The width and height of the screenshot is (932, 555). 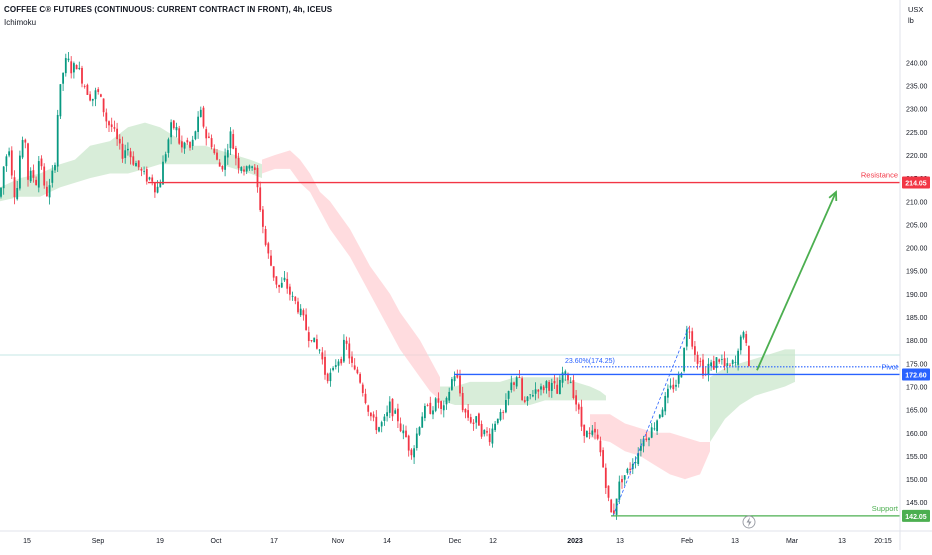 I want to click on y-tick-label: 220.00, so click(x=917, y=156).